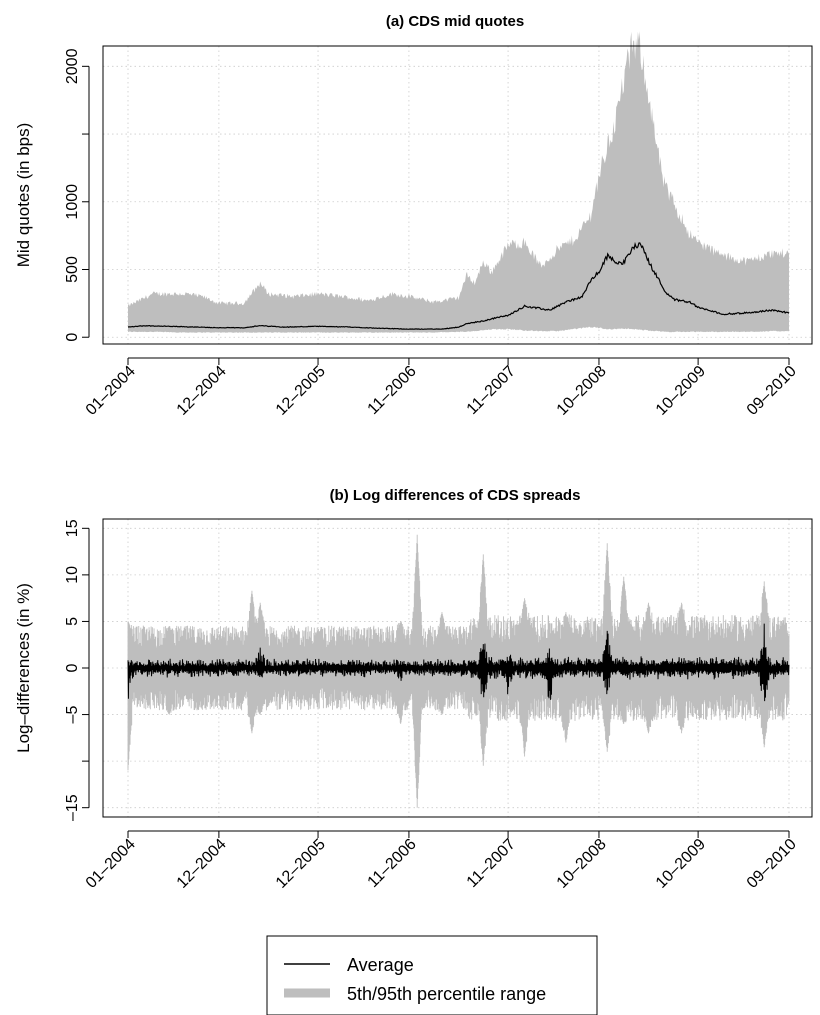  I want to click on legend: Average 5th/95th percentile range, so click(432, 975).